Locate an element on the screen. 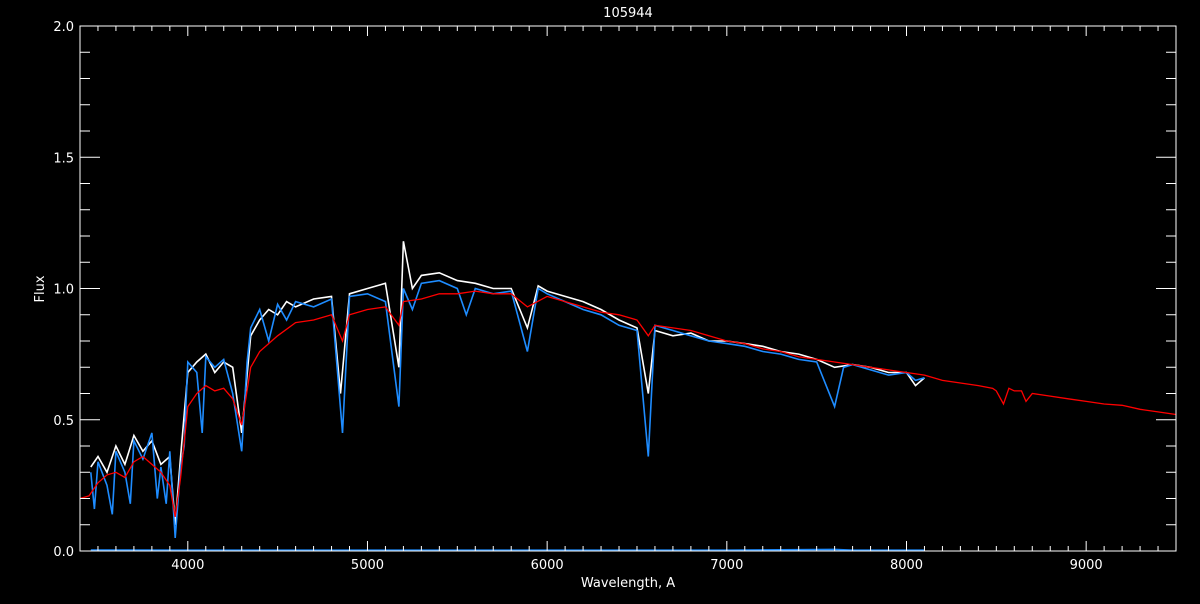 This screenshot has width=1200, height=604. y-tick-label: 1.0 is located at coordinates (63, 290).